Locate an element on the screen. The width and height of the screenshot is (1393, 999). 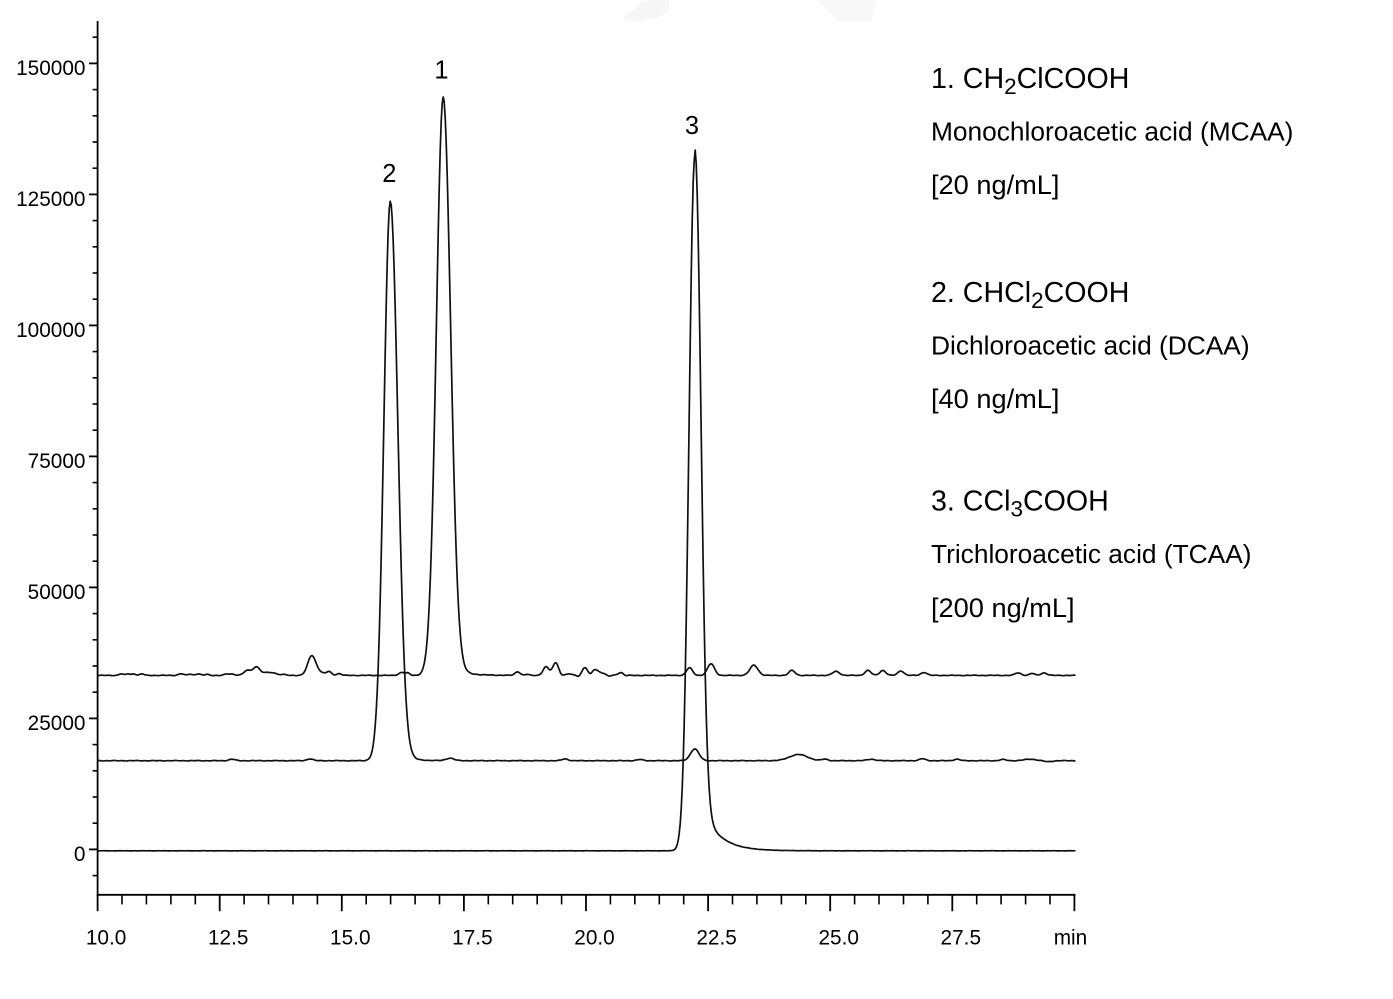
svg-text: [20 ng/mL] is located at coordinates (995, 184).